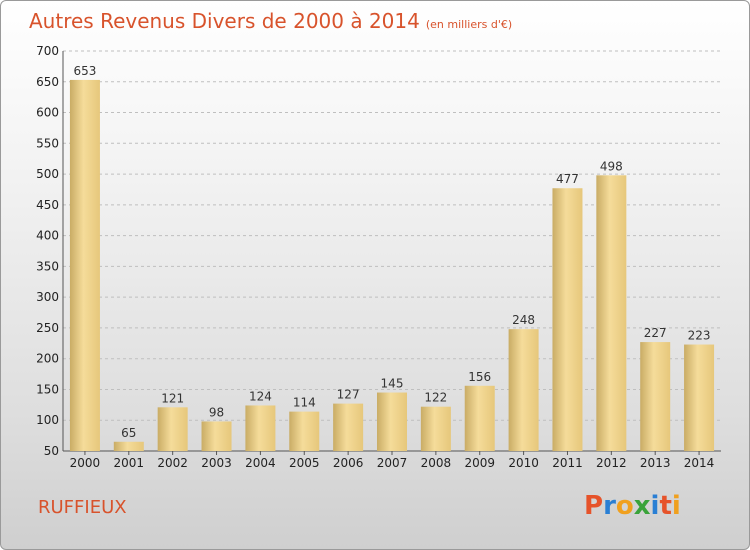 The height and width of the screenshot is (550, 750). Describe the element at coordinates (609, 506) in the screenshot. I see `logo-letter: r` at that location.